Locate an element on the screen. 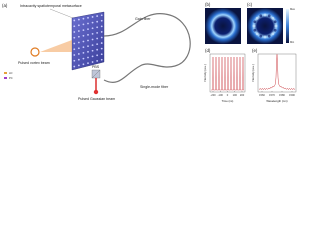 The height and width of the screenshot is (240, 320). x-tick-label: 1560 is located at coordinates (262, 95).